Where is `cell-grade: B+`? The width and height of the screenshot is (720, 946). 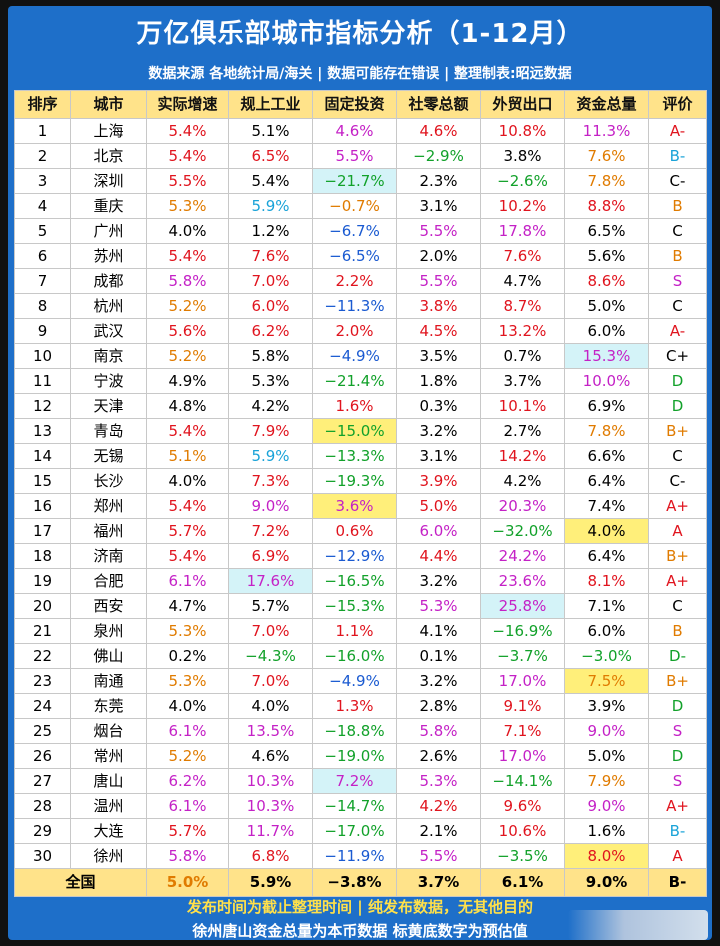
cell-grade: B+ is located at coordinates (677, 431).